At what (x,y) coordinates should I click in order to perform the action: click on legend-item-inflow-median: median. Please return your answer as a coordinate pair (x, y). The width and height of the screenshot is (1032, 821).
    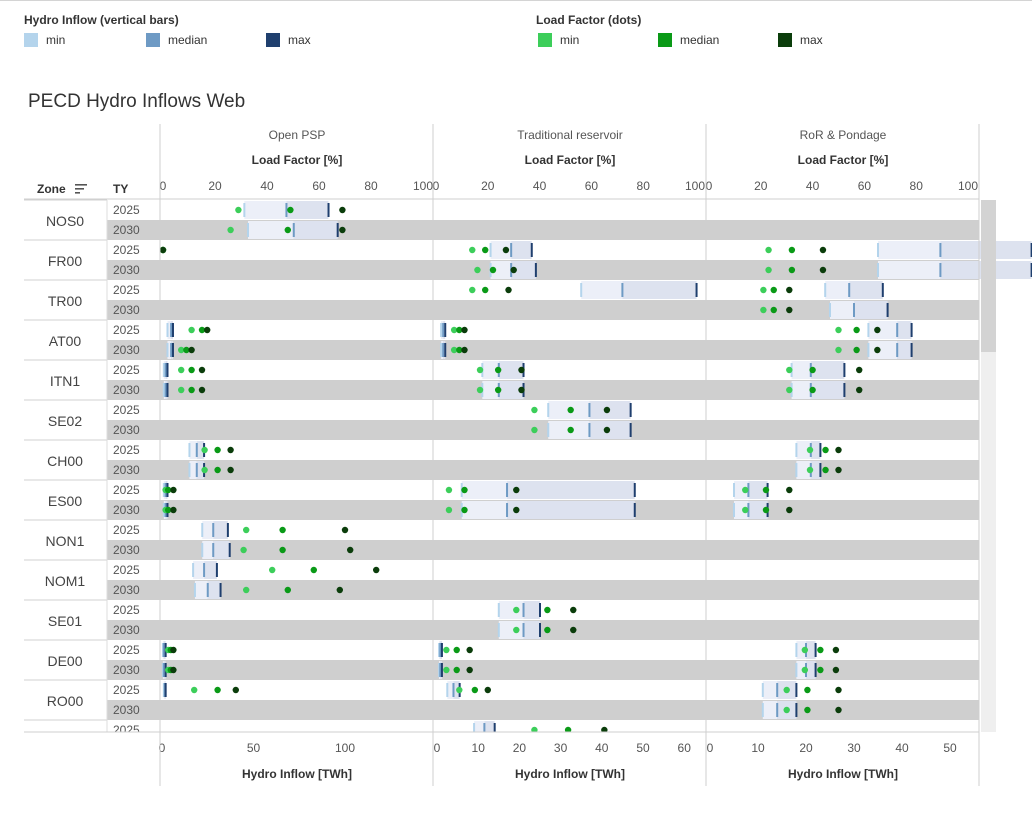
    Looking at the image, I should click on (176, 40).